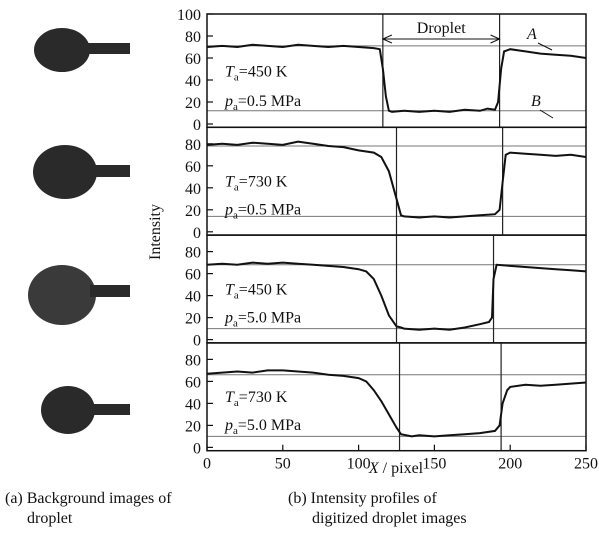 The height and width of the screenshot is (560, 599). I want to click on x-tick-label: 200, so click(510, 464).